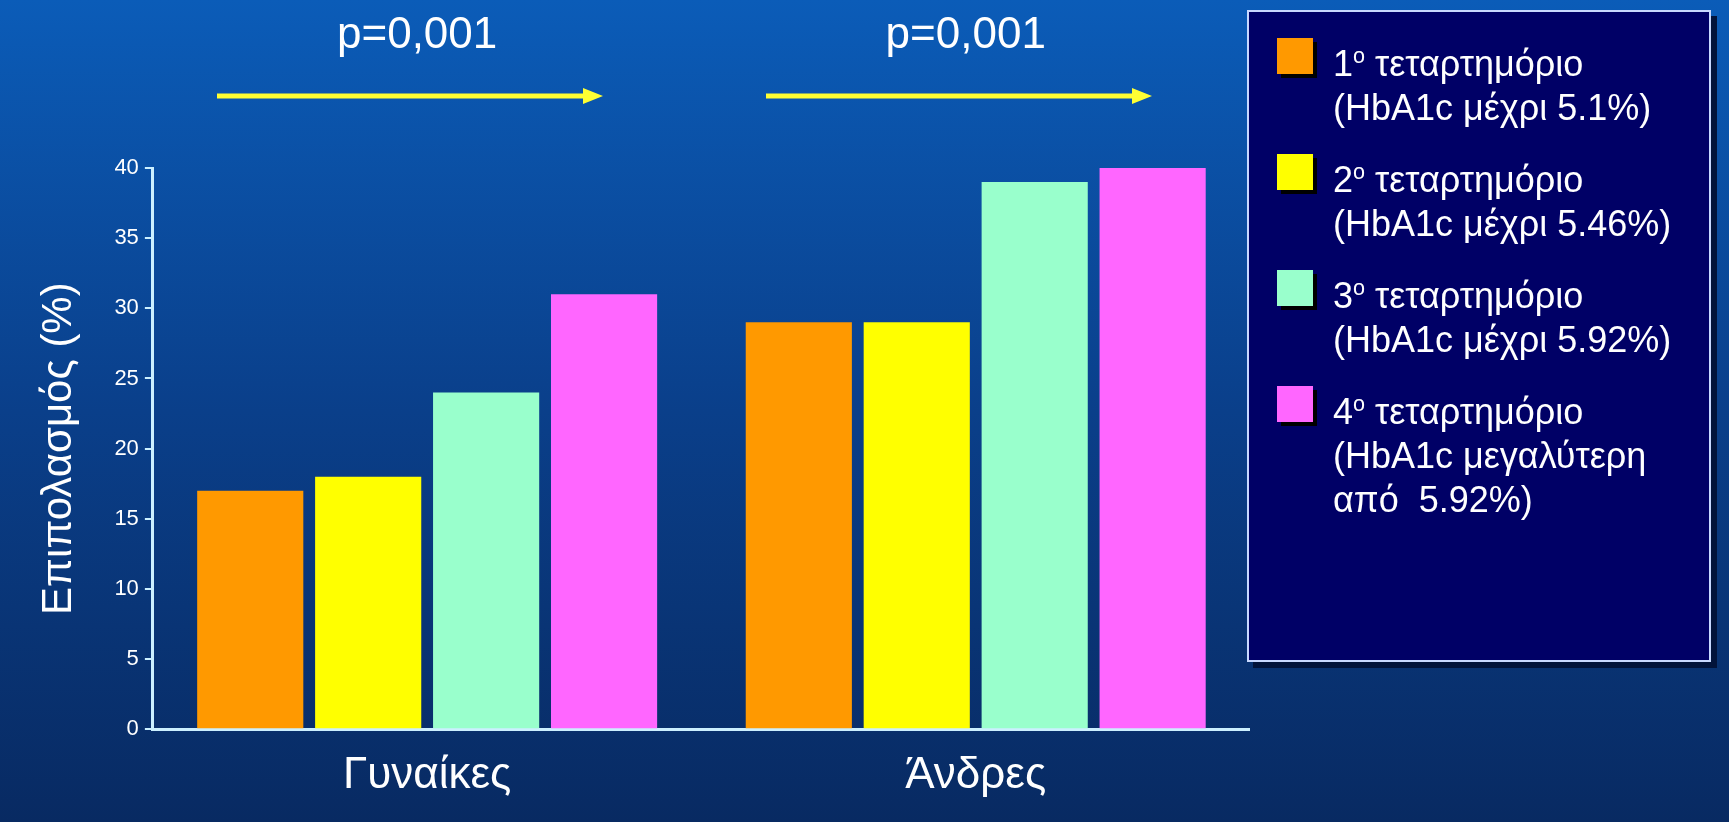  Describe the element at coordinates (132, 728) in the screenshot. I see `y-tick-label: 0` at that location.